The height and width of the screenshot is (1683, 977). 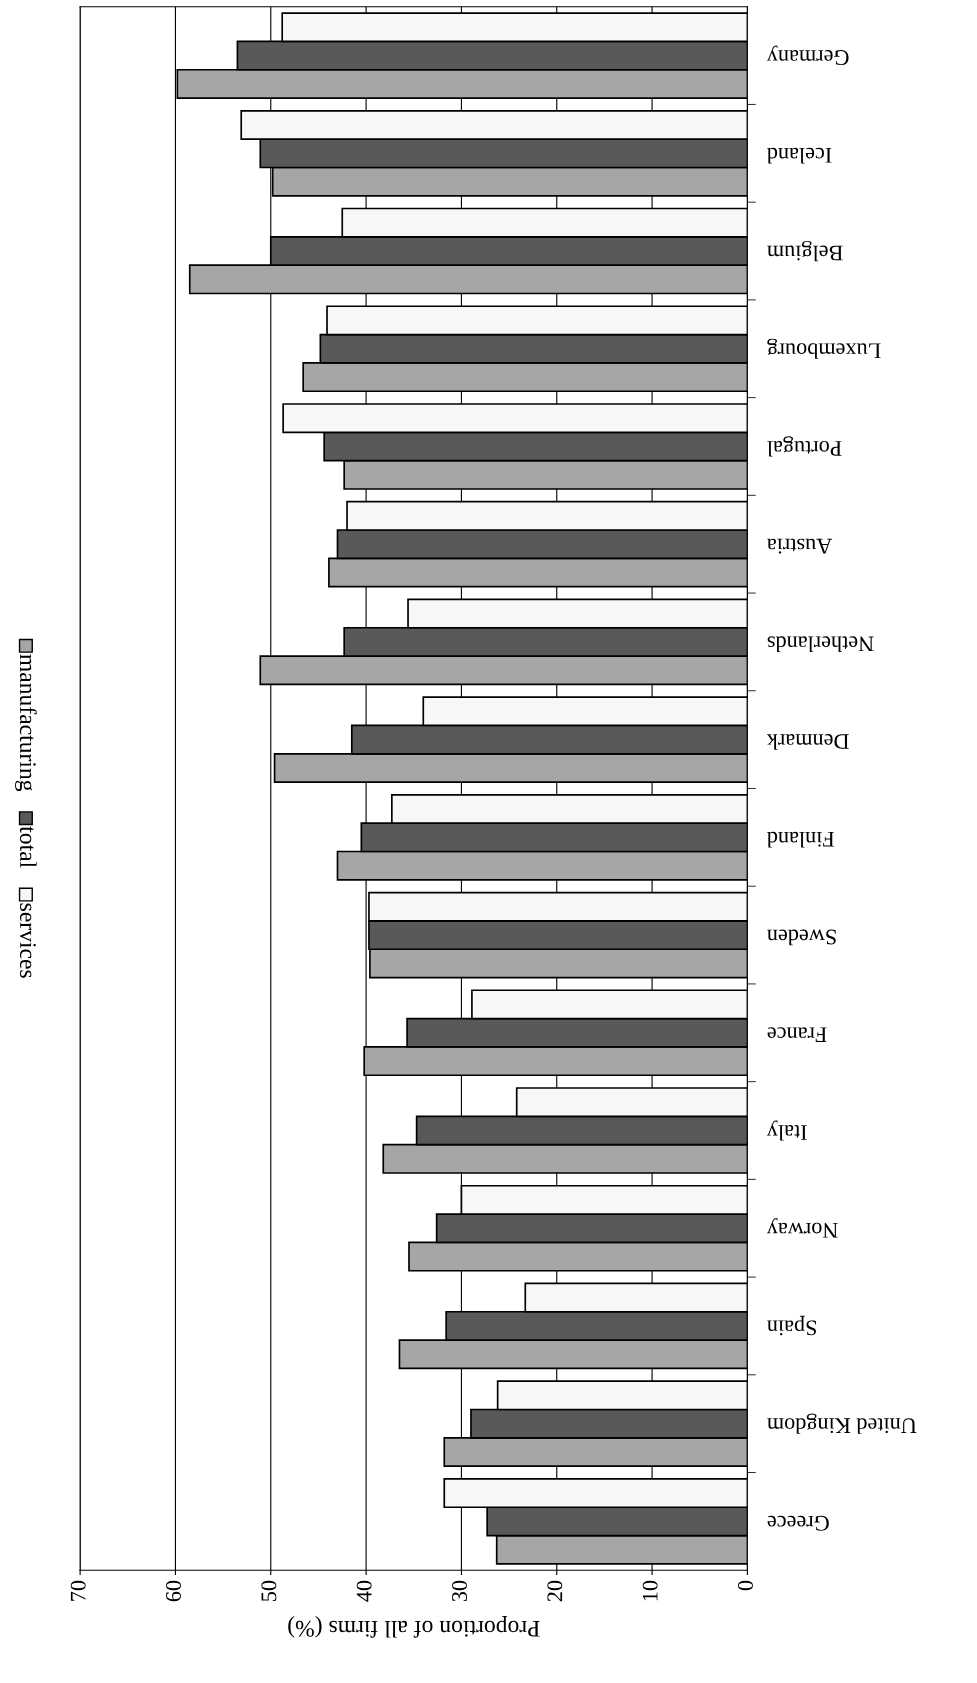 What do you see at coordinates (798, 1523) in the screenshot?
I see `y-tick-label: Greece` at bounding box center [798, 1523].